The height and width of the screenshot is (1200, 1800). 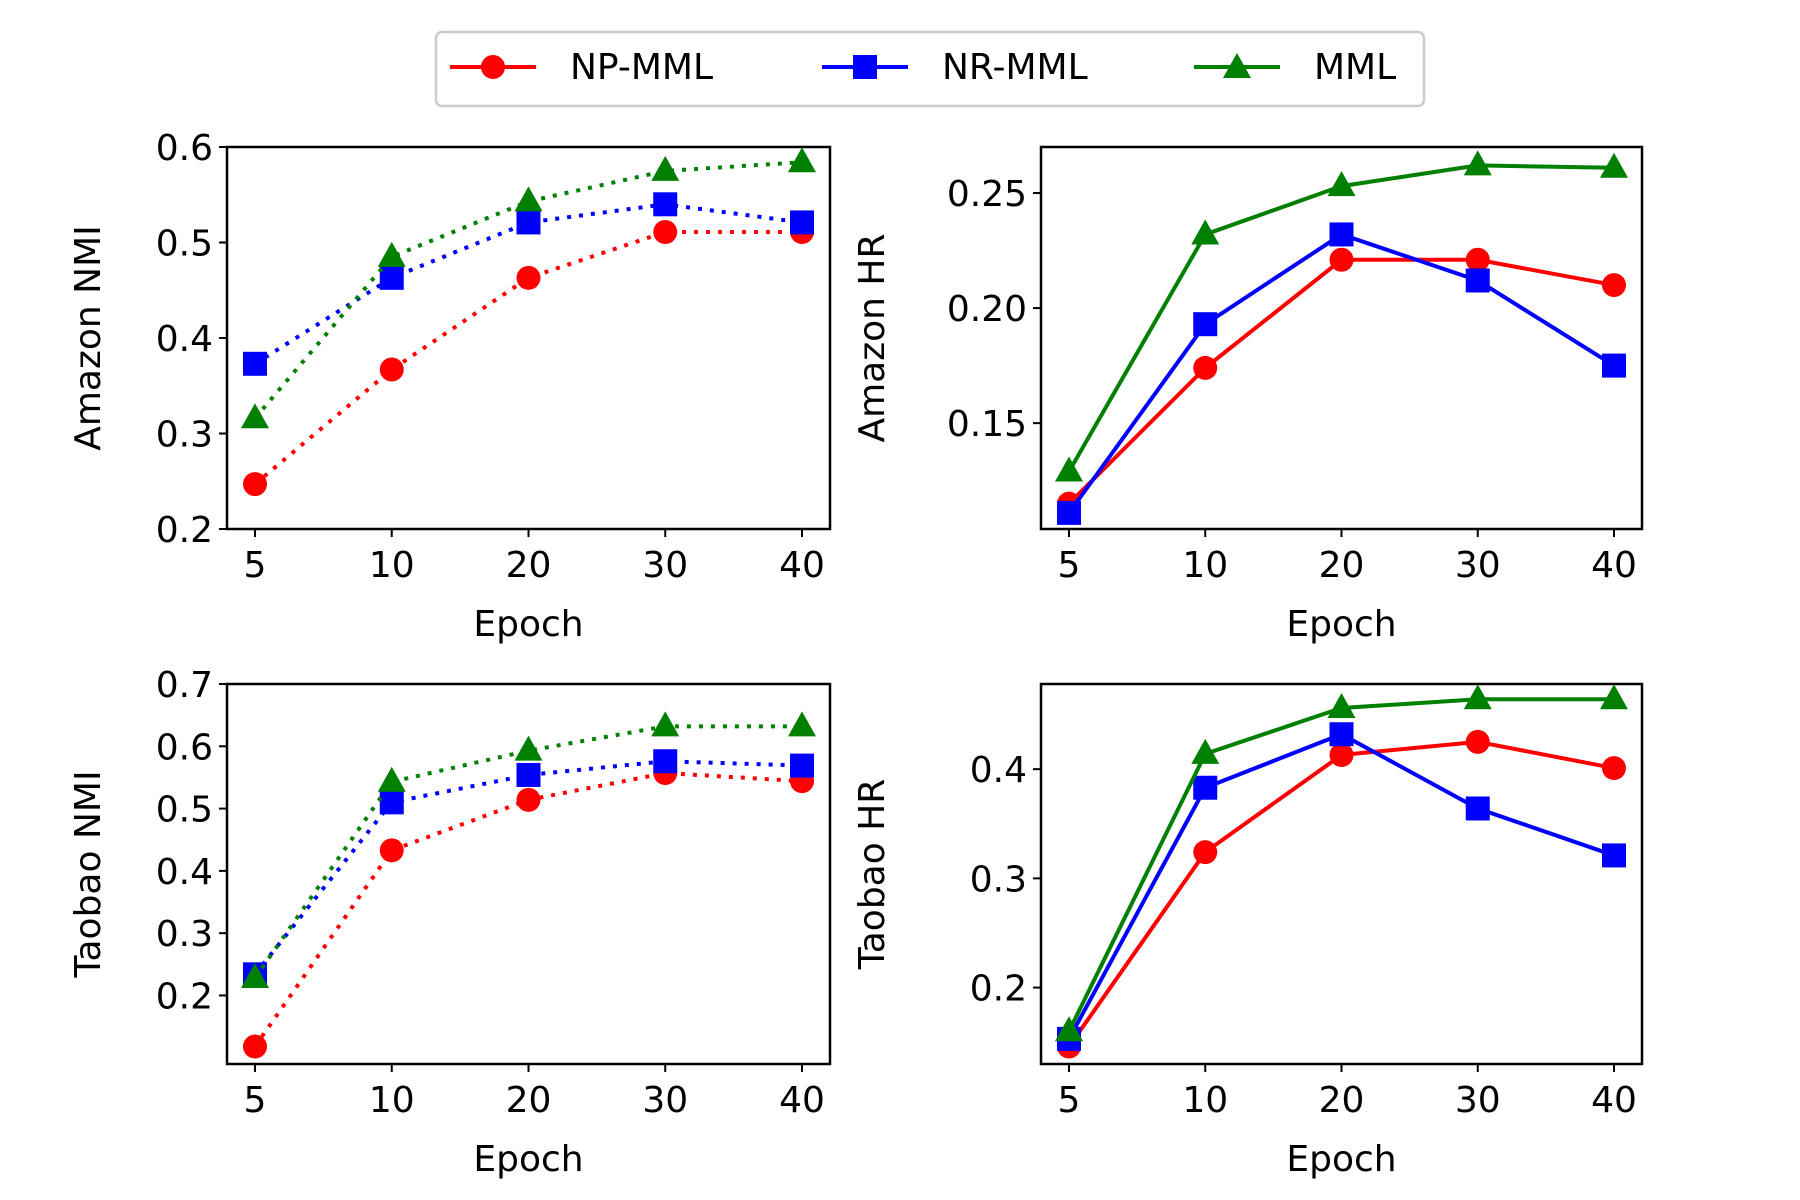 What do you see at coordinates (872, 875) in the screenshot?
I see `y-axis-label: Taobao HR` at bounding box center [872, 875].